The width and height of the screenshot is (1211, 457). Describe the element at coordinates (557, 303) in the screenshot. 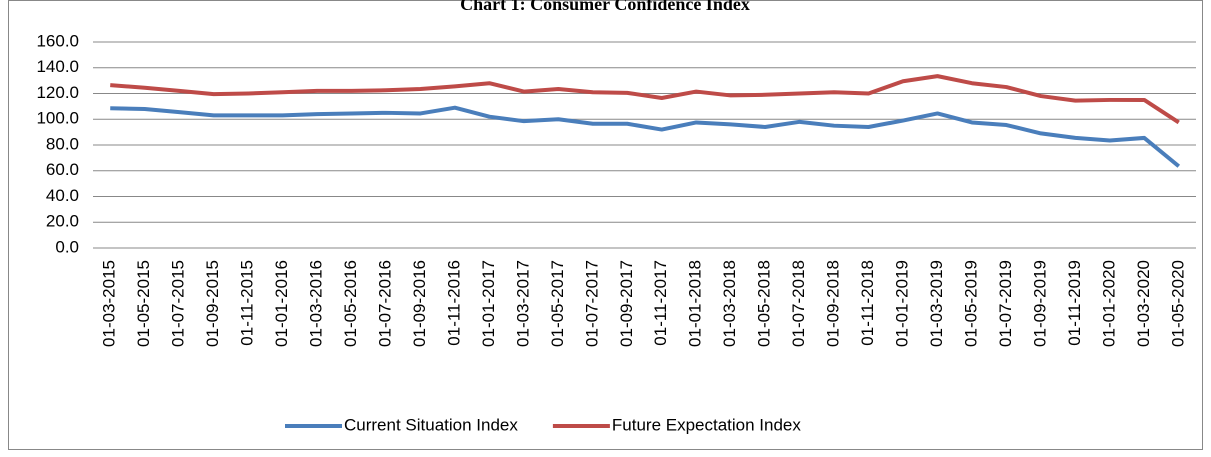

I see `x-tick-label: 01-05-2017` at that location.